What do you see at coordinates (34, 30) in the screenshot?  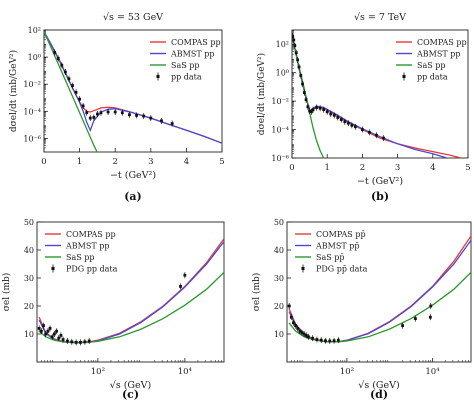 I see `y-tick-label: 10²` at bounding box center [34, 30].